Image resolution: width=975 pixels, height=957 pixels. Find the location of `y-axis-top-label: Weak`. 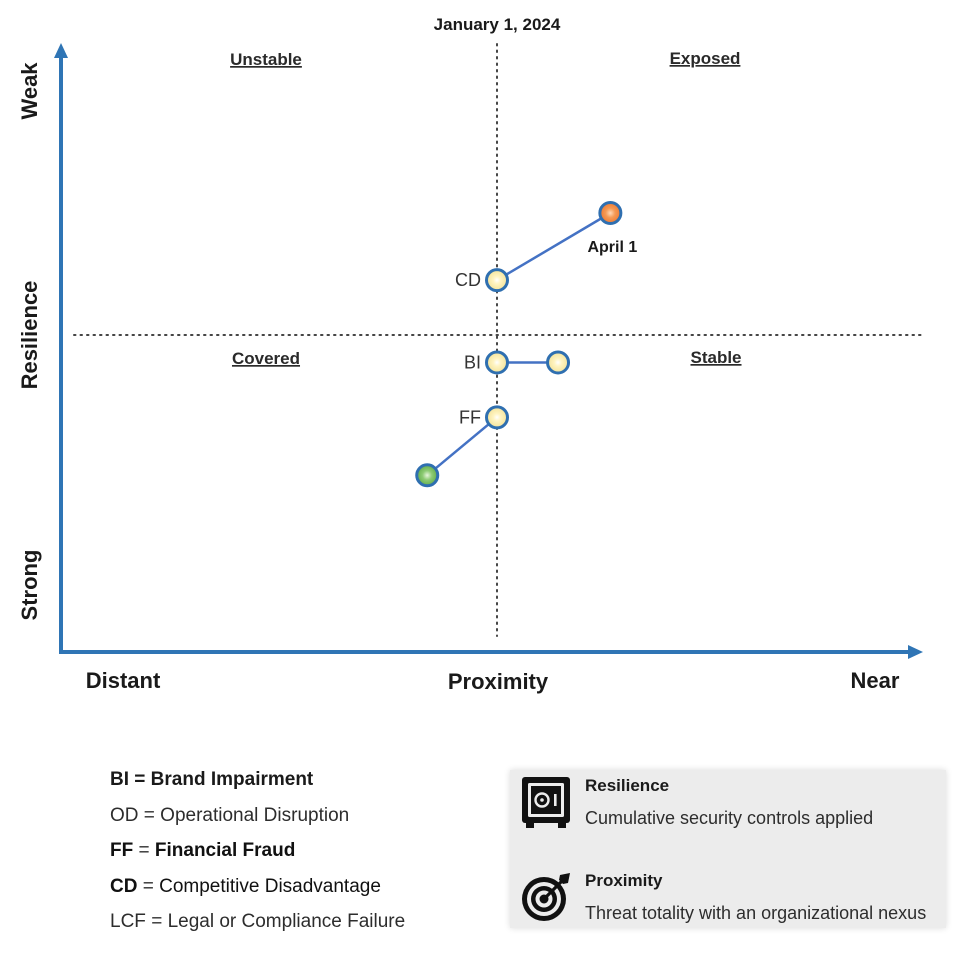

y-axis-top-label: Weak is located at coordinates (29, 91).